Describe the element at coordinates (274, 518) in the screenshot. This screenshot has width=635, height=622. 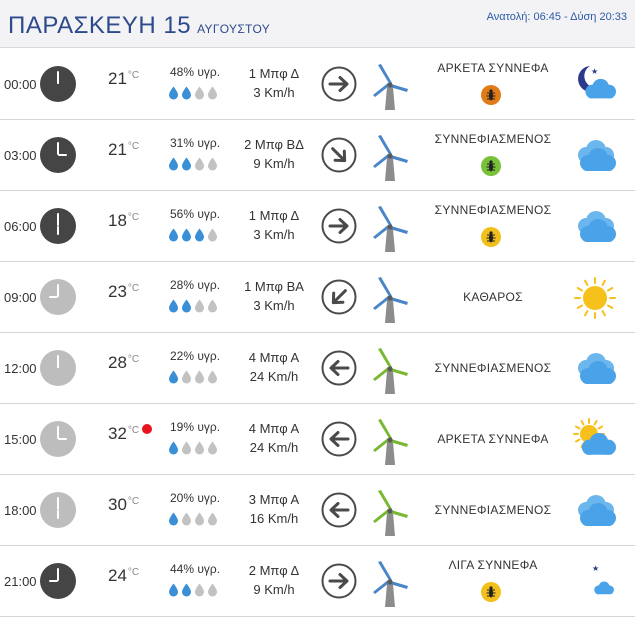
I see `wind-speed: 16 Km/h` at that location.